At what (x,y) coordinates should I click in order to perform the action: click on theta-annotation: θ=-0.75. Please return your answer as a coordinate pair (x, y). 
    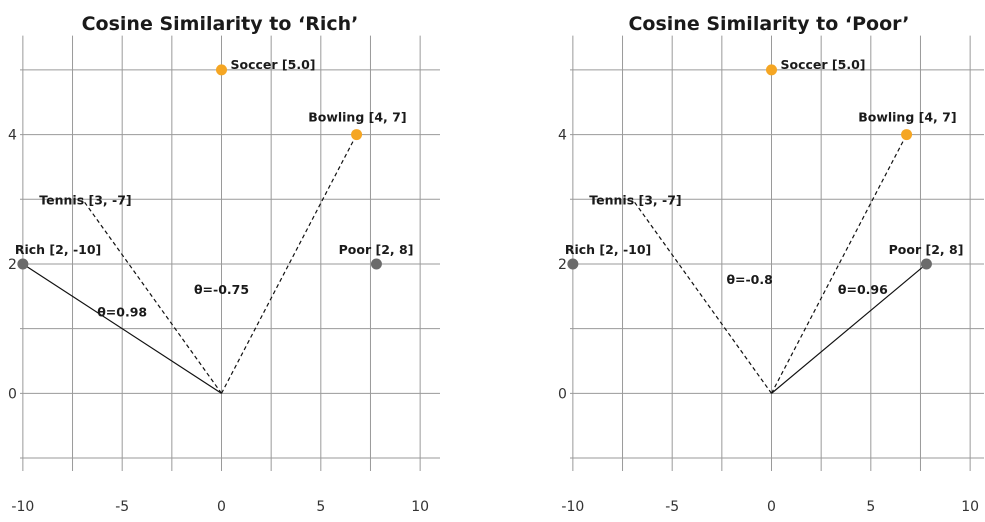
    Looking at the image, I should click on (221, 289).